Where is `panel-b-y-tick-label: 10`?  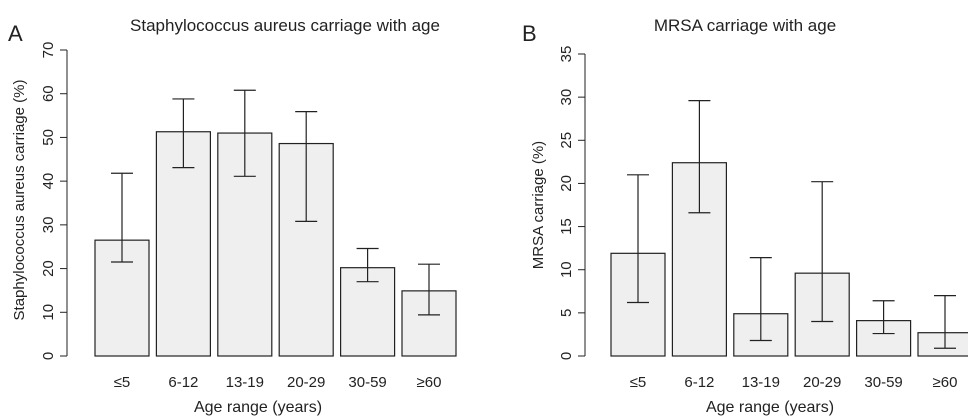 panel-b-y-tick-label: 10 is located at coordinates (566, 269).